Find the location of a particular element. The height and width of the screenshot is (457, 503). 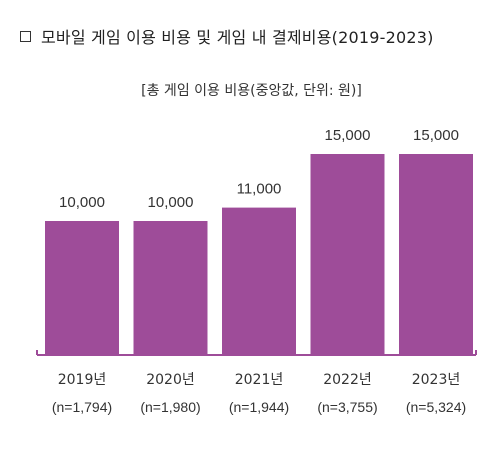

x-tick-label: 2019년 is located at coordinates (82, 380).